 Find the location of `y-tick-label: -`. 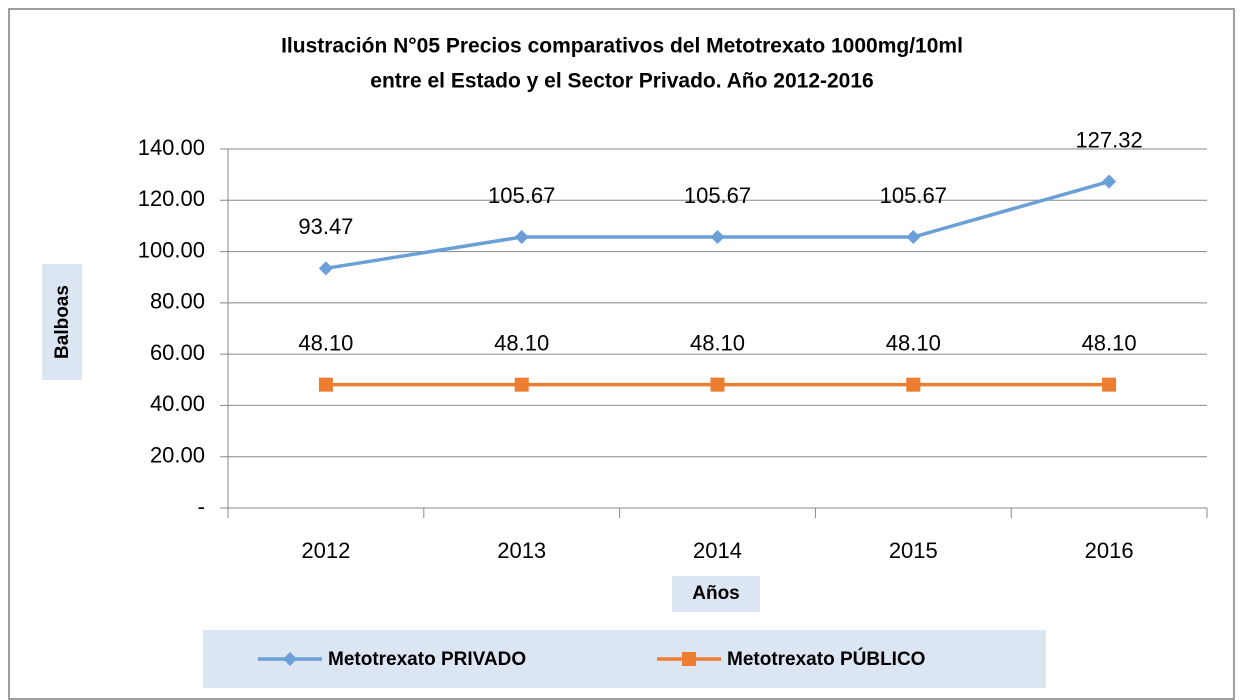

y-tick-label: - is located at coordinates (201, 506).